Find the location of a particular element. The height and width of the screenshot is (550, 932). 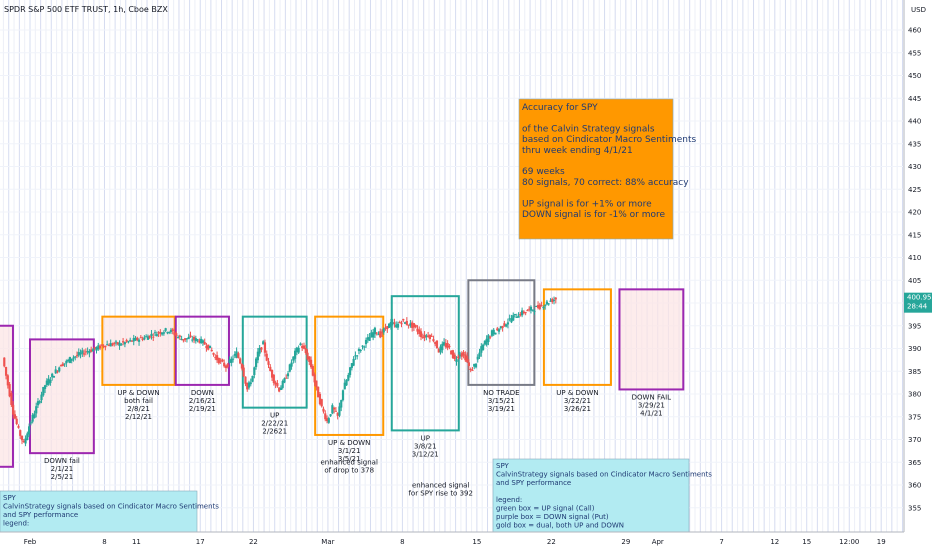

time-tick-label: 11 is located at coordinates (136, 542).